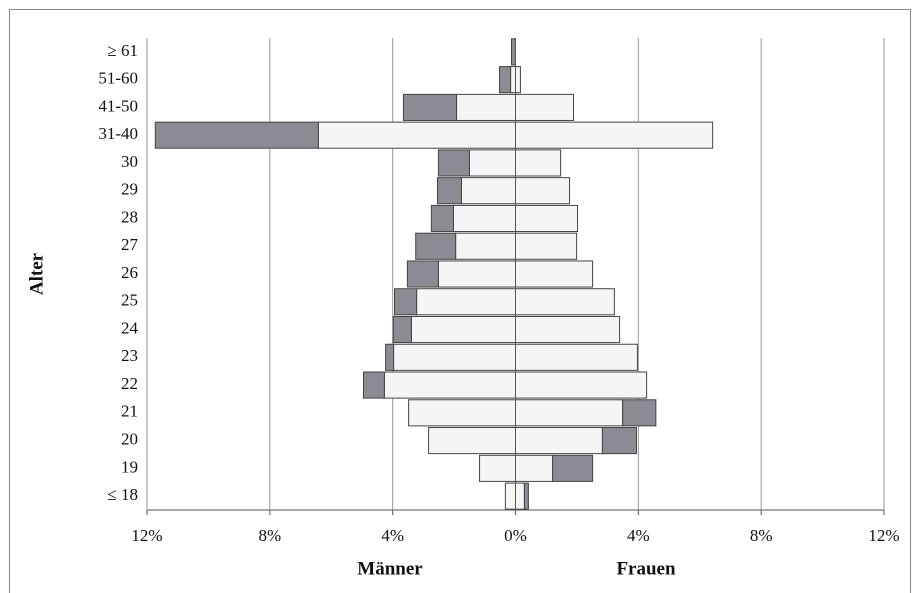  Describe the element at coordinates (130, 244) in the screenshot. I see `y-tick-label: 27` at that location.